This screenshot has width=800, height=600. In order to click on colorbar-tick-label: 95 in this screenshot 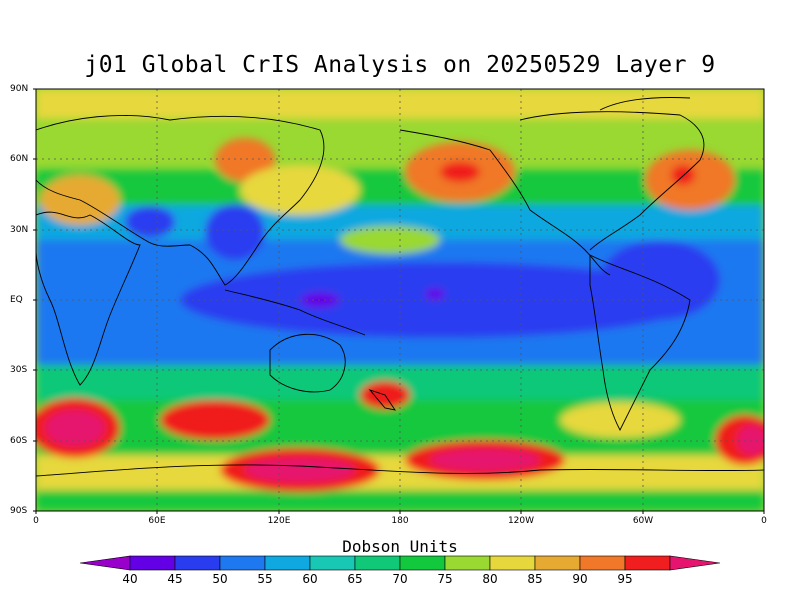, I will do `click(625, 579)`.